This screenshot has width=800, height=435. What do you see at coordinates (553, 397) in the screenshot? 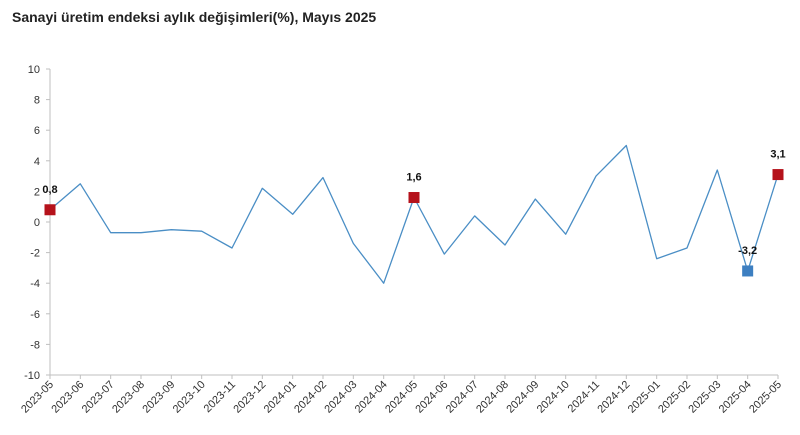
I see `x-tick-label: 2024-10` at bounding box center [553, 397].